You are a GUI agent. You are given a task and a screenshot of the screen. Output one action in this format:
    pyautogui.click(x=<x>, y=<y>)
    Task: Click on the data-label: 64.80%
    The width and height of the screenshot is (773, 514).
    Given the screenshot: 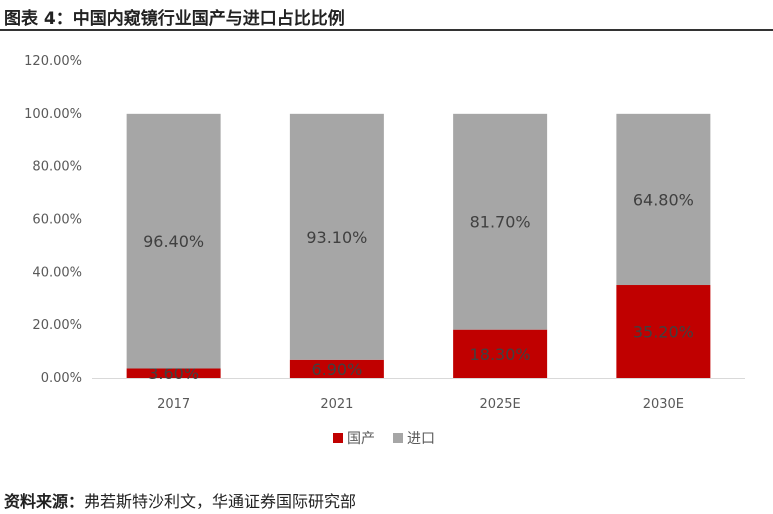 What is the action you would take?
    pyautogui.click(x=663, y=199)
    